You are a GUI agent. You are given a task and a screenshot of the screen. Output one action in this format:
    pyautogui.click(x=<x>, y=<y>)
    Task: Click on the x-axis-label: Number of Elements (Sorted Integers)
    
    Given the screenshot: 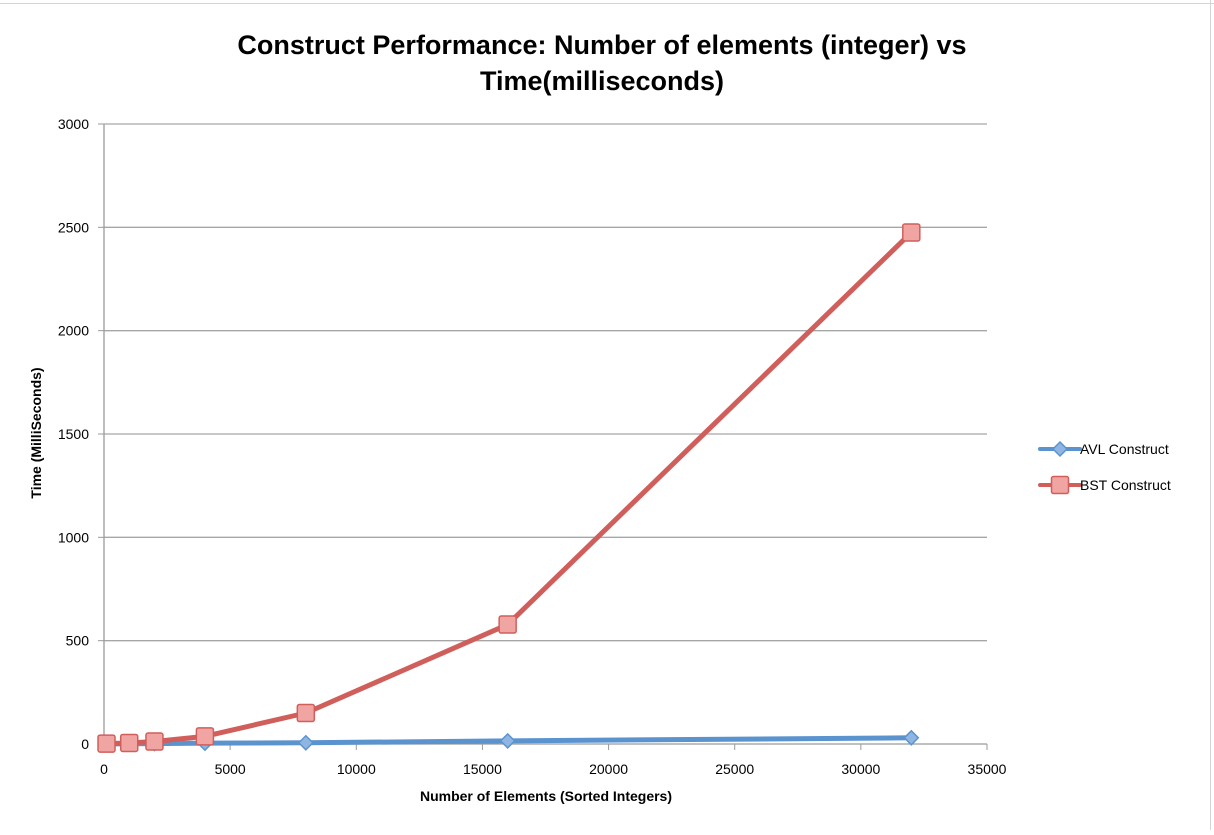 What is the action you would take?
    pyautogui.click(x=546, y=796)
    